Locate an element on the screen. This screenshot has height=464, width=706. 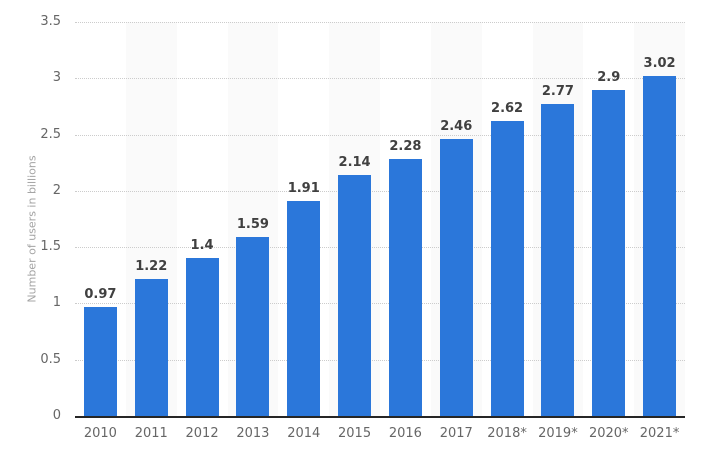
bar-value-label-2010: 0.97 is located at coordinates (100, 294).